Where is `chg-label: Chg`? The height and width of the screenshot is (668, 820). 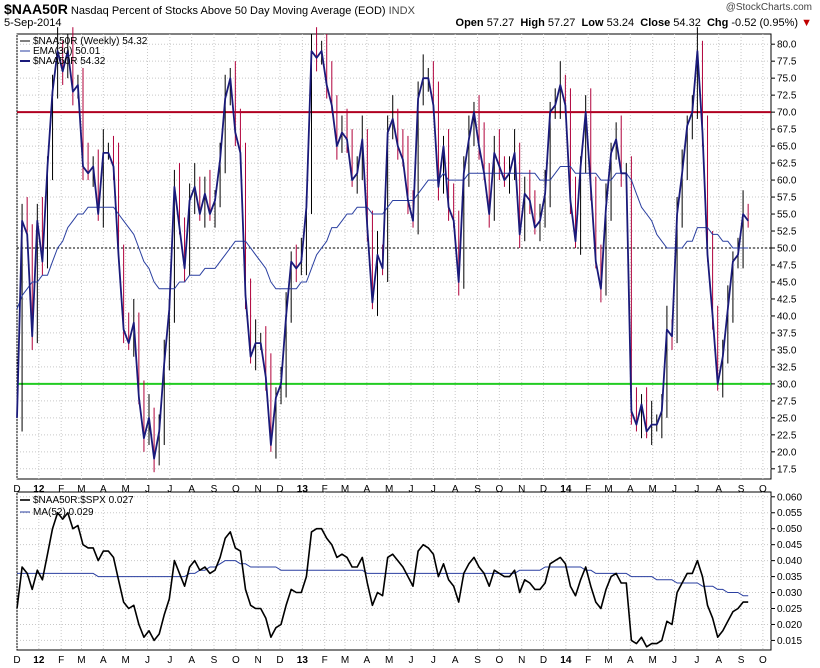 chg-label: Chg is located at coordinates (717, 23).